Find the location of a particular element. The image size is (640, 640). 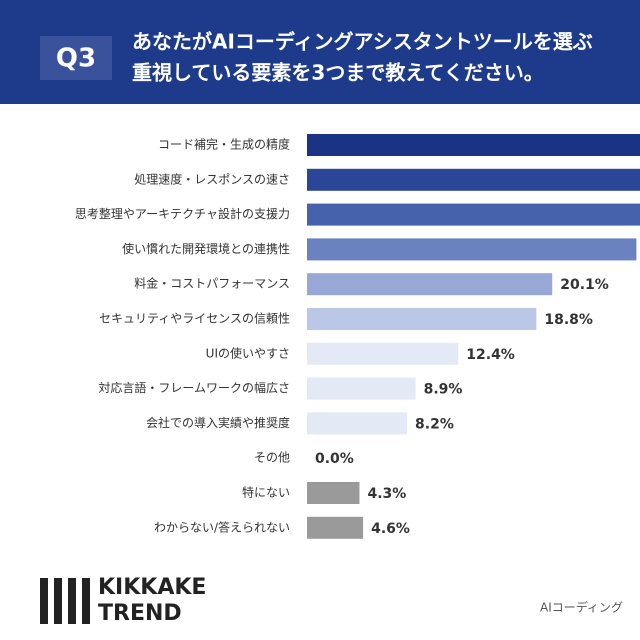

category-label: 料金・コストパフォーマンス is located at coordinates (212, 283).